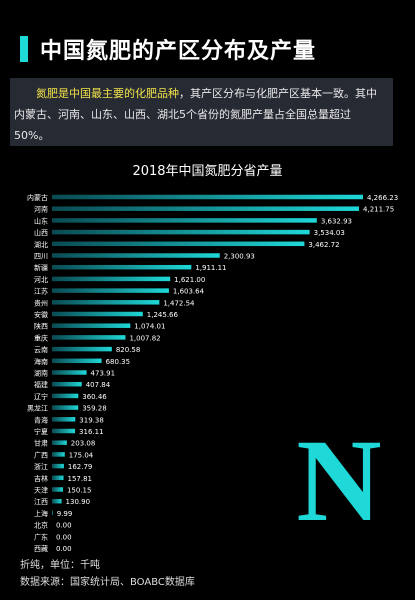 The width and height of the screenshot is (415, 600). I want to click on chart-title: 2018年中国氮肥分省产量, so click(207, 171).